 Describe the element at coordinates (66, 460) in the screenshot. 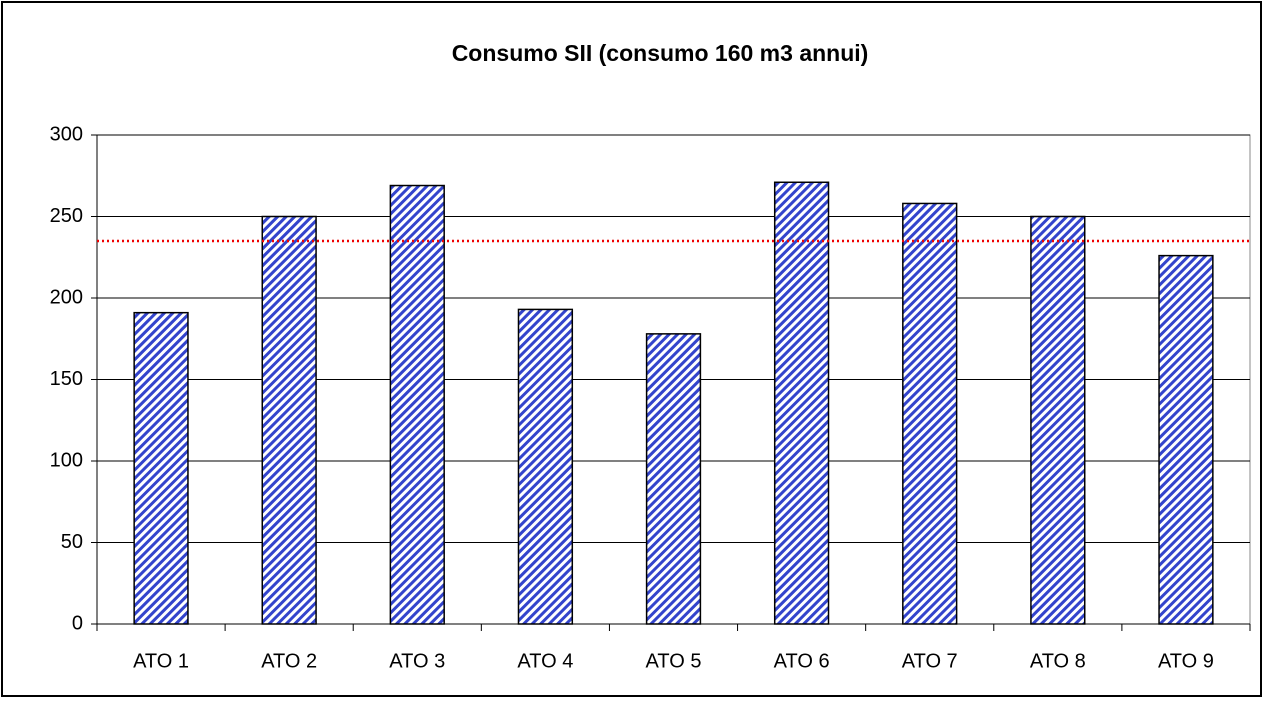

I see `y-tick-label: 100` at that location.